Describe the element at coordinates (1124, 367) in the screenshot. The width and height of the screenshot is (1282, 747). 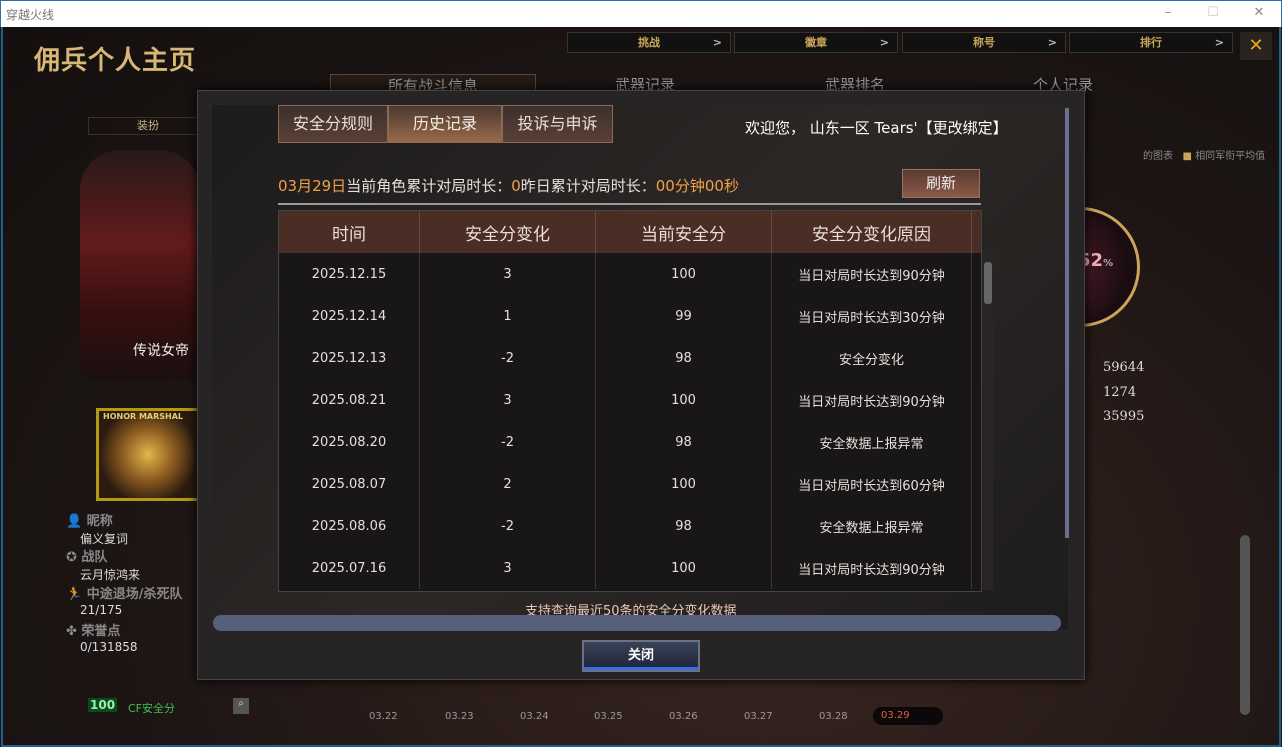
I see `stat-1: 59644` at that location.